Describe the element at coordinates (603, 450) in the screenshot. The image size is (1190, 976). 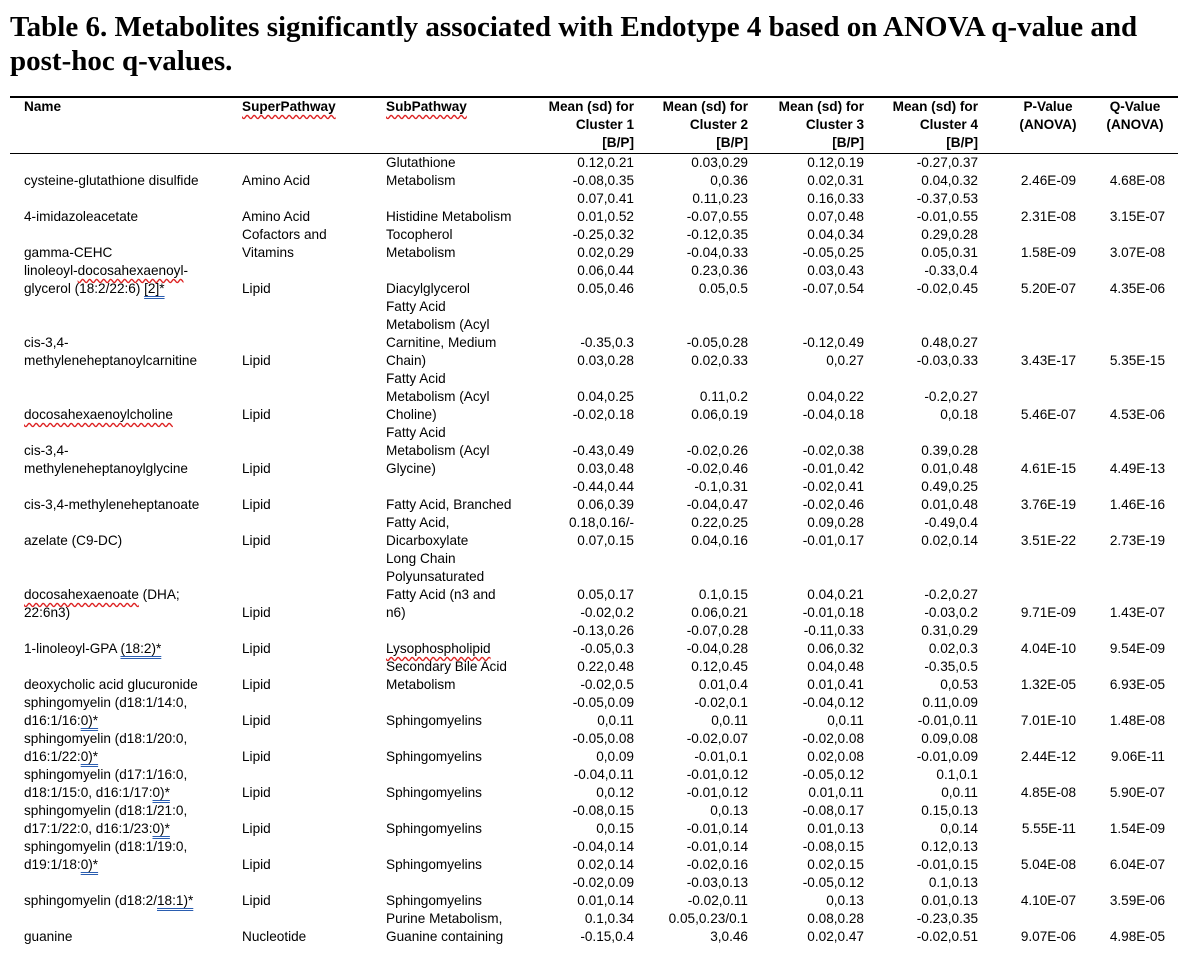
I see `cell-c1: -0.43,0.49` at that location.